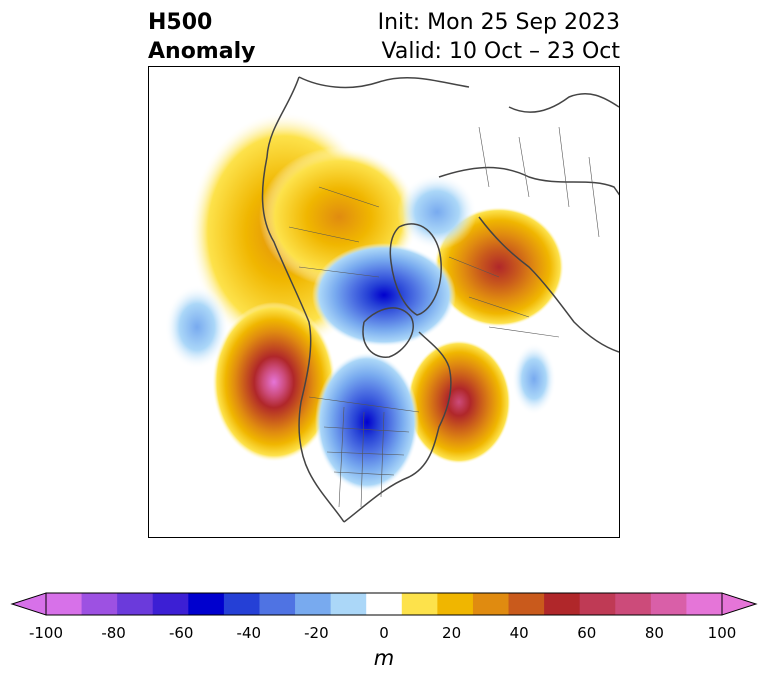 Image resolution: width=768 pixels, height=684 pixels. I want to click on us-canada-border, so click(364, 404).